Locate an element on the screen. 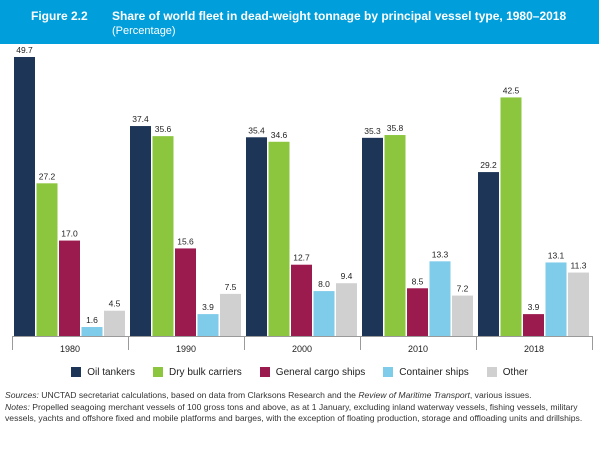 Image resolution: width=599 pixels, height=449 pixels. legend-item: General cargo ships is located at coordinates (312, 372).